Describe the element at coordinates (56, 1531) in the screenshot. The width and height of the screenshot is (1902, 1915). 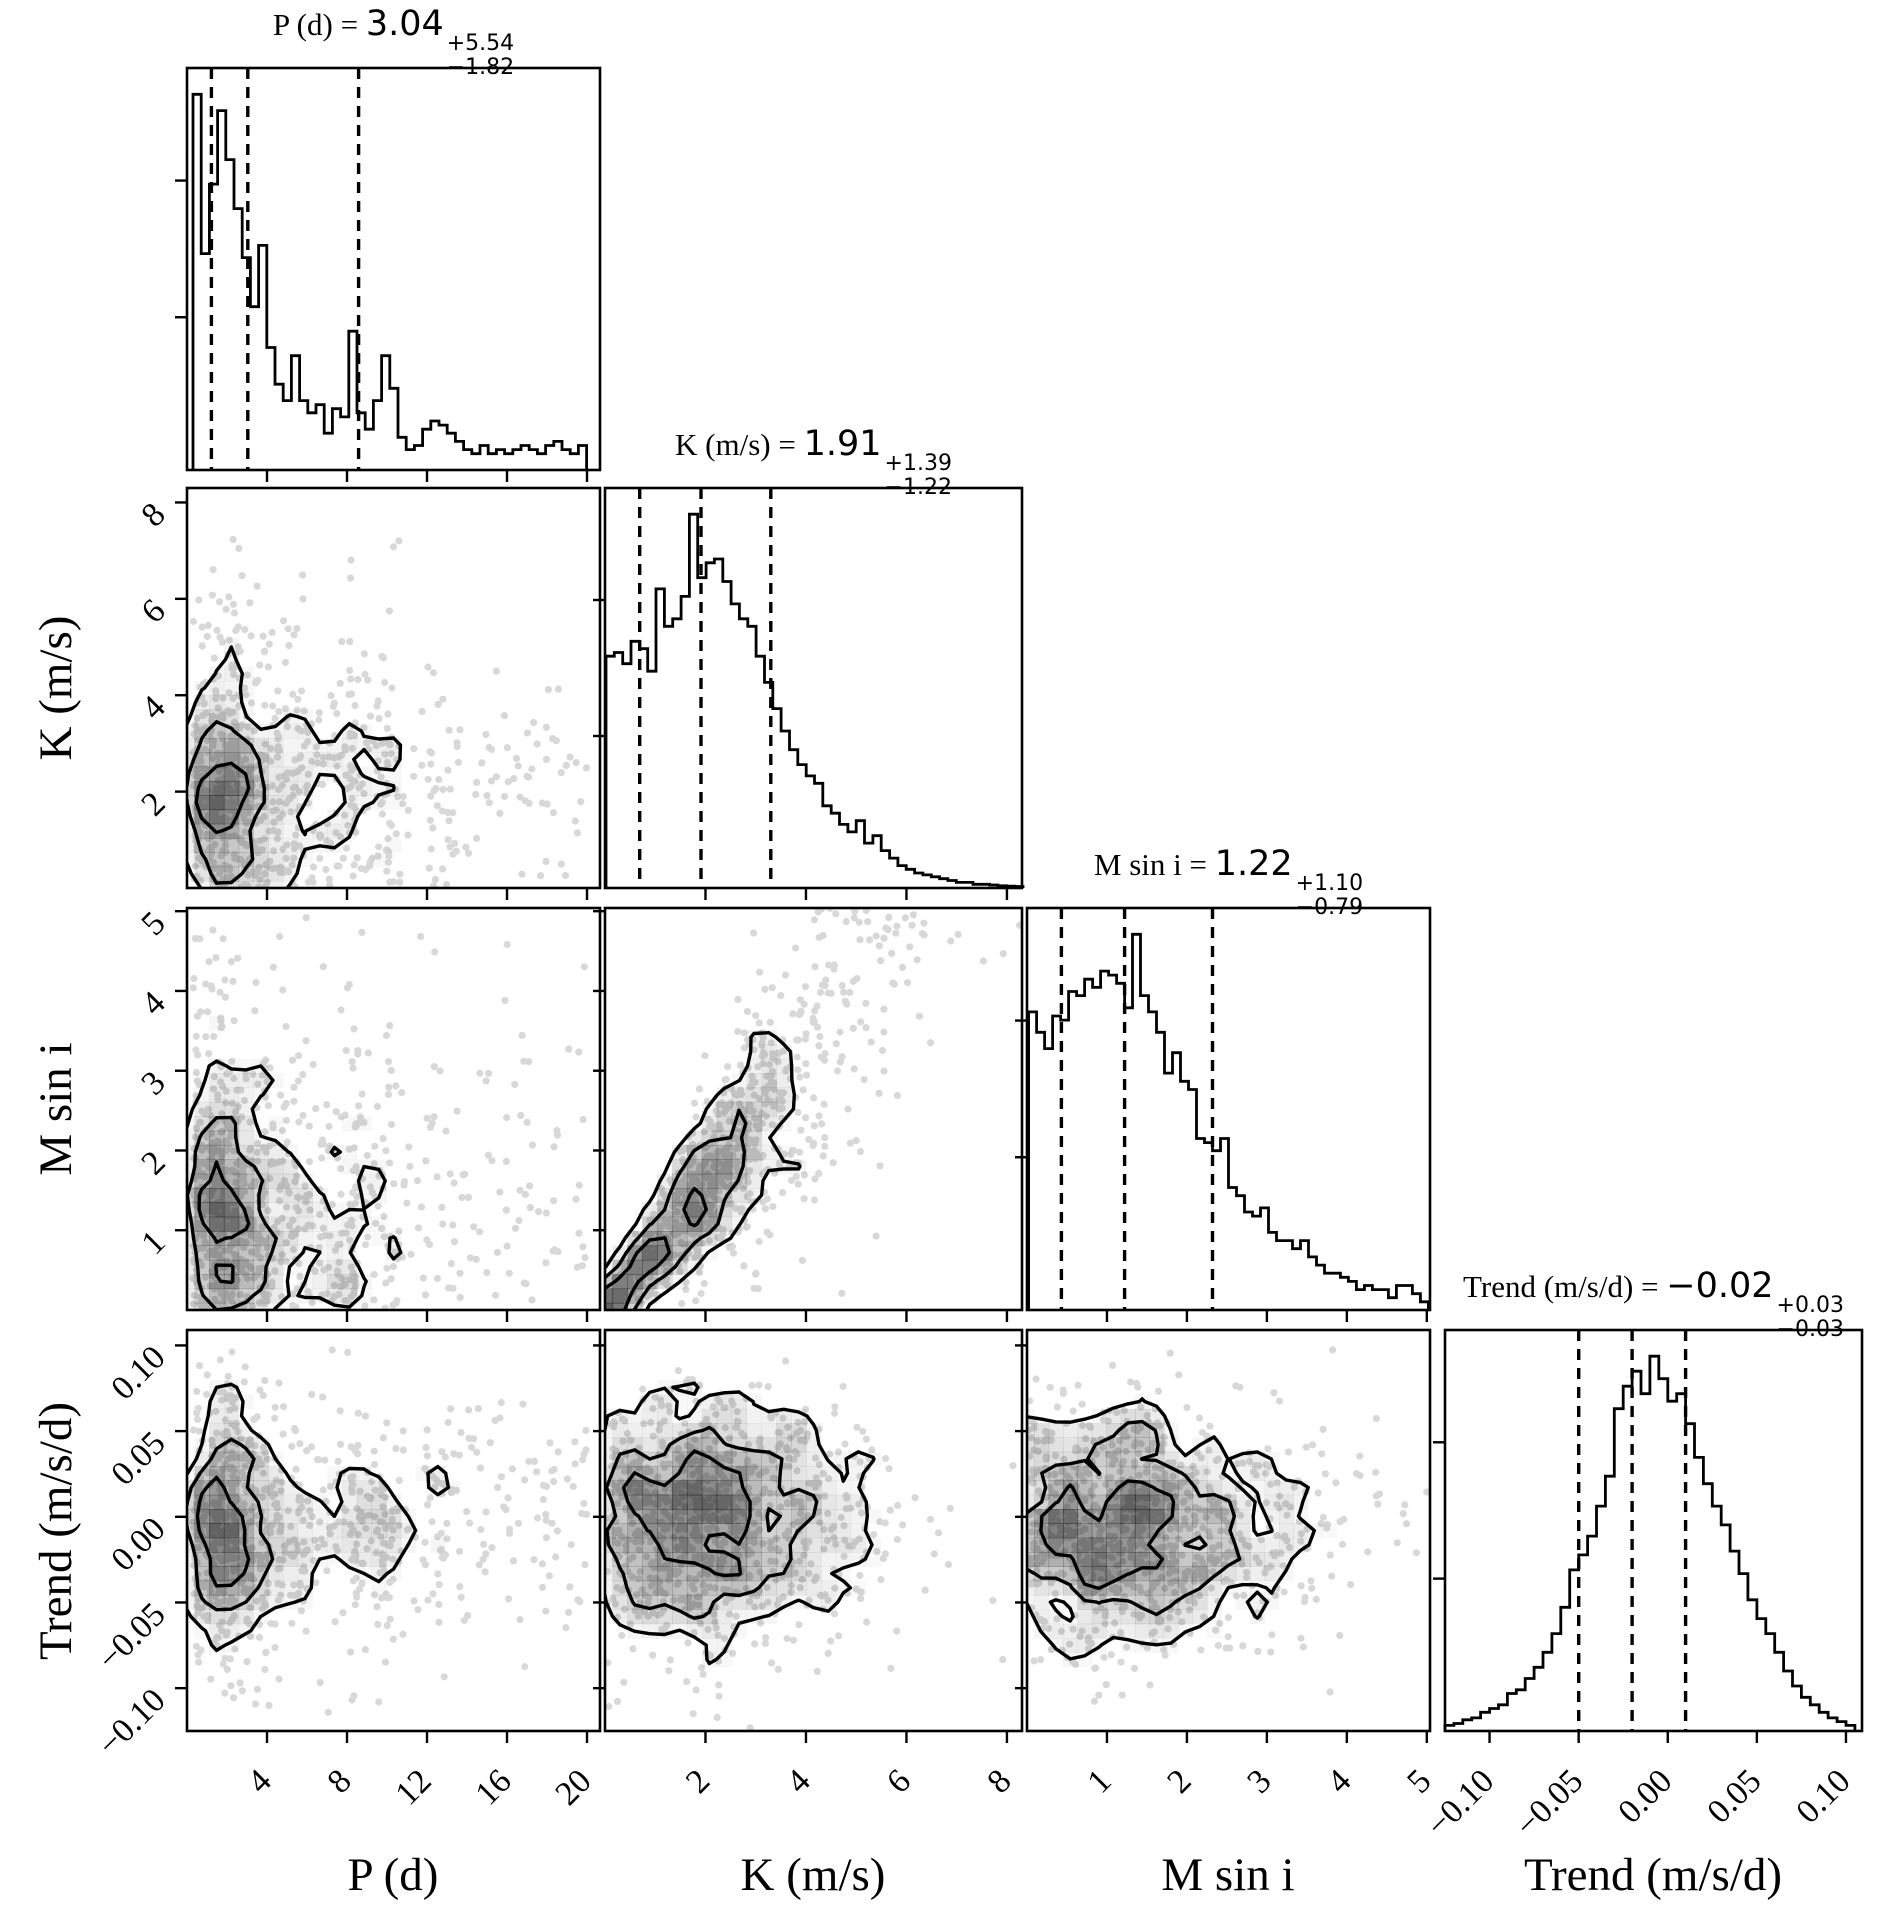
I see `y-axis-label-trend: Trend (m/s/d)` at that location.